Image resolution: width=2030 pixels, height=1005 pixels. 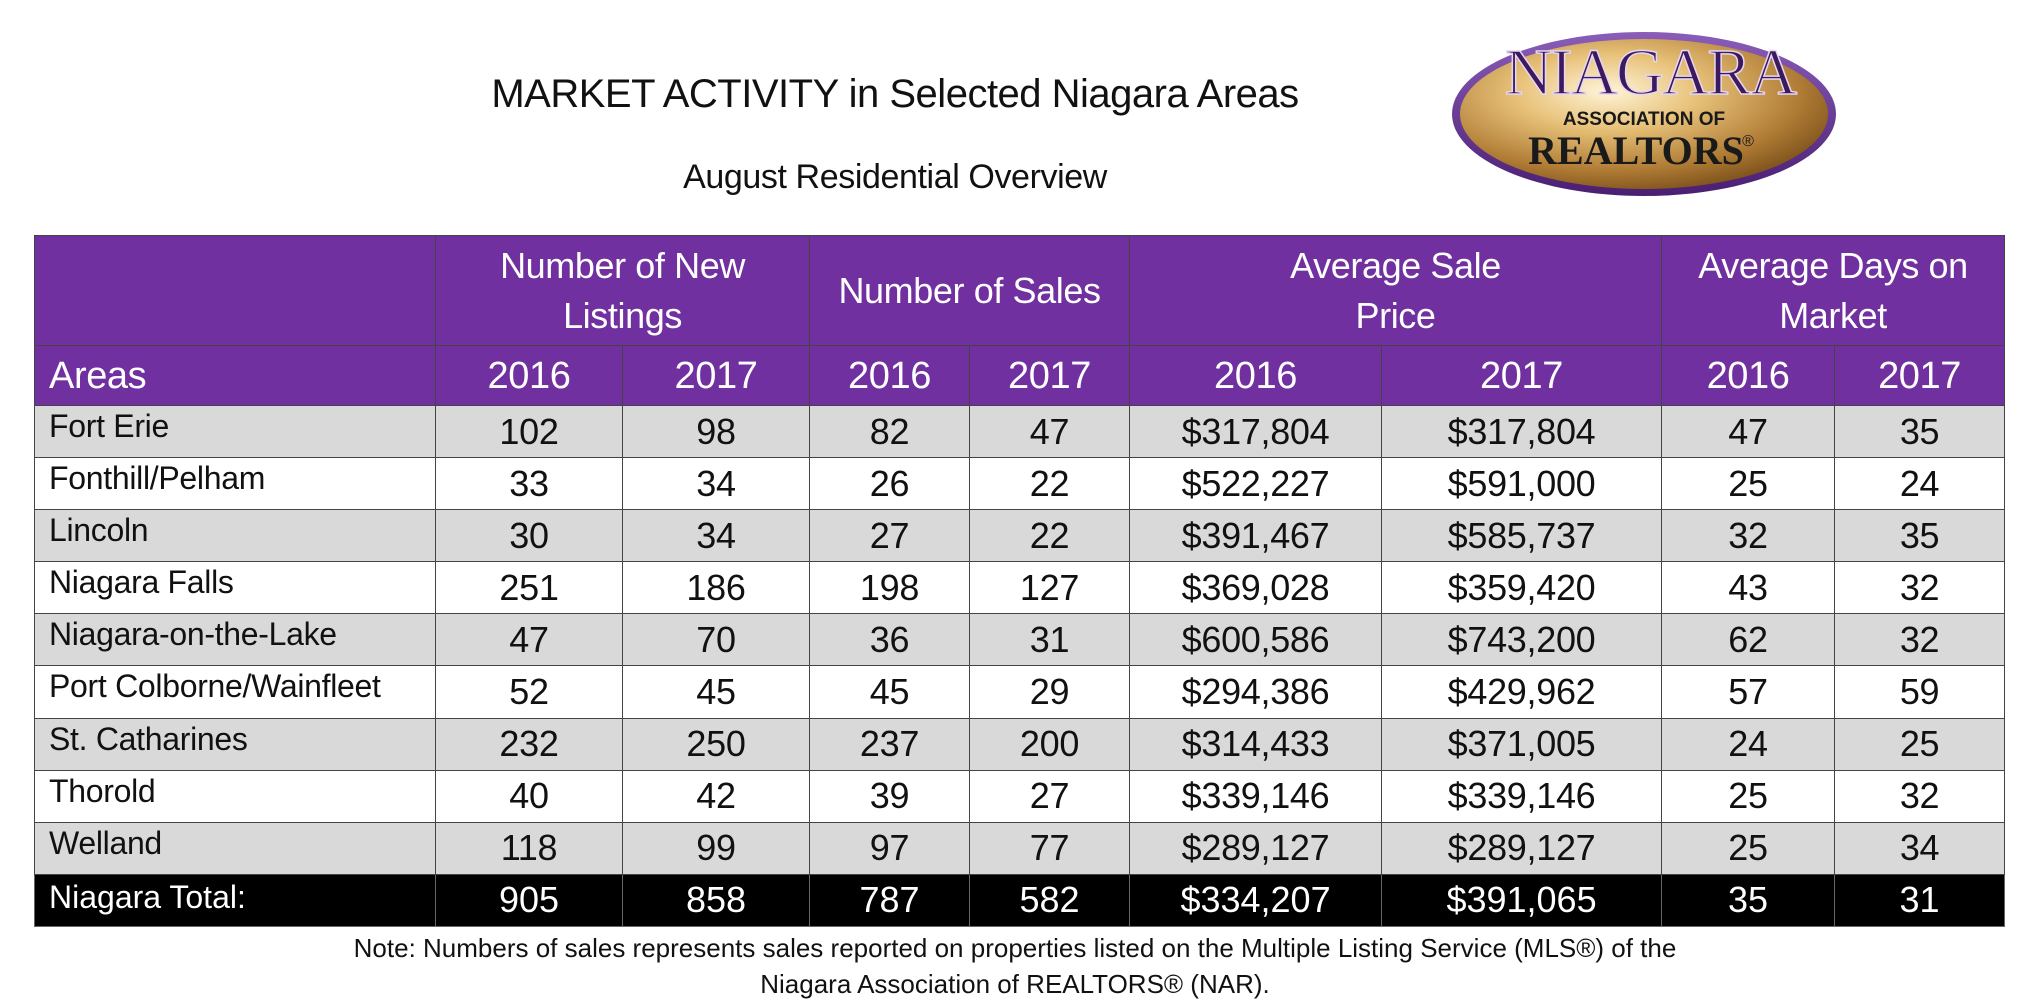 I want to click on sales-2016-cell: 39, so click(x=890, y=796).